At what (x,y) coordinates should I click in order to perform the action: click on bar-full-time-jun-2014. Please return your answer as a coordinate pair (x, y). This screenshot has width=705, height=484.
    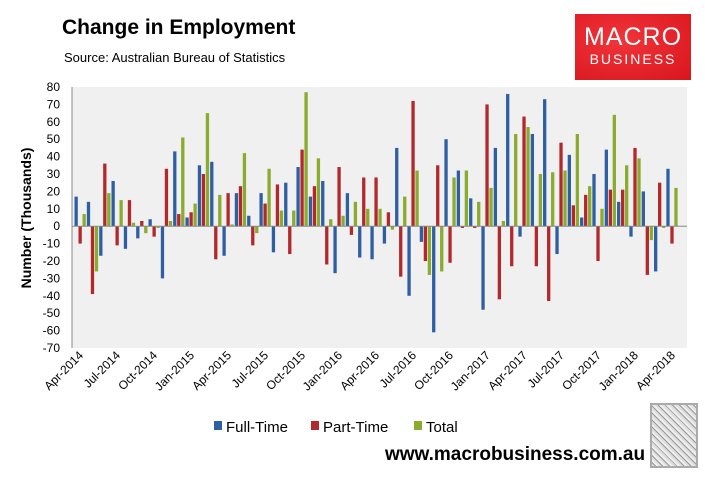
    Looking at the image, I should click on (101, 241).